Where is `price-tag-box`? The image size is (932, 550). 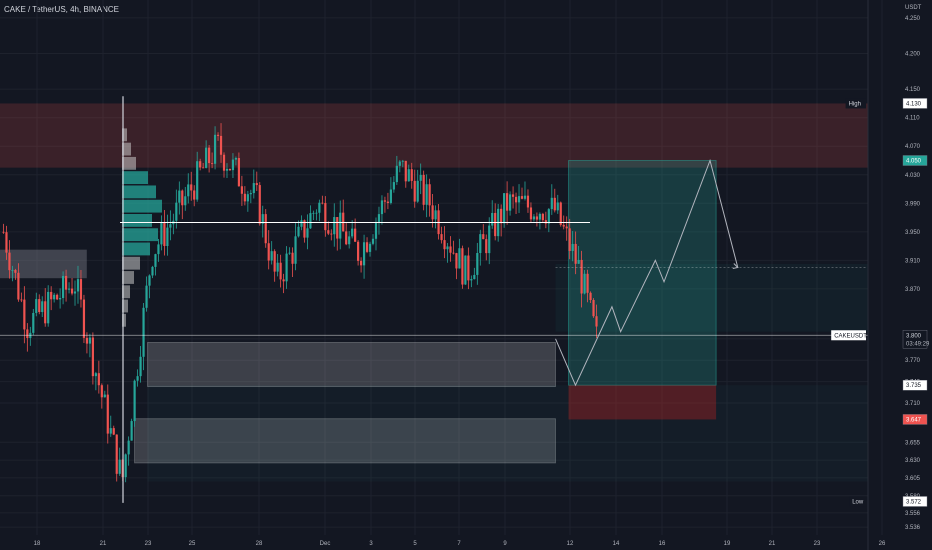 price-tag-box is located at coordinates (915, 160).